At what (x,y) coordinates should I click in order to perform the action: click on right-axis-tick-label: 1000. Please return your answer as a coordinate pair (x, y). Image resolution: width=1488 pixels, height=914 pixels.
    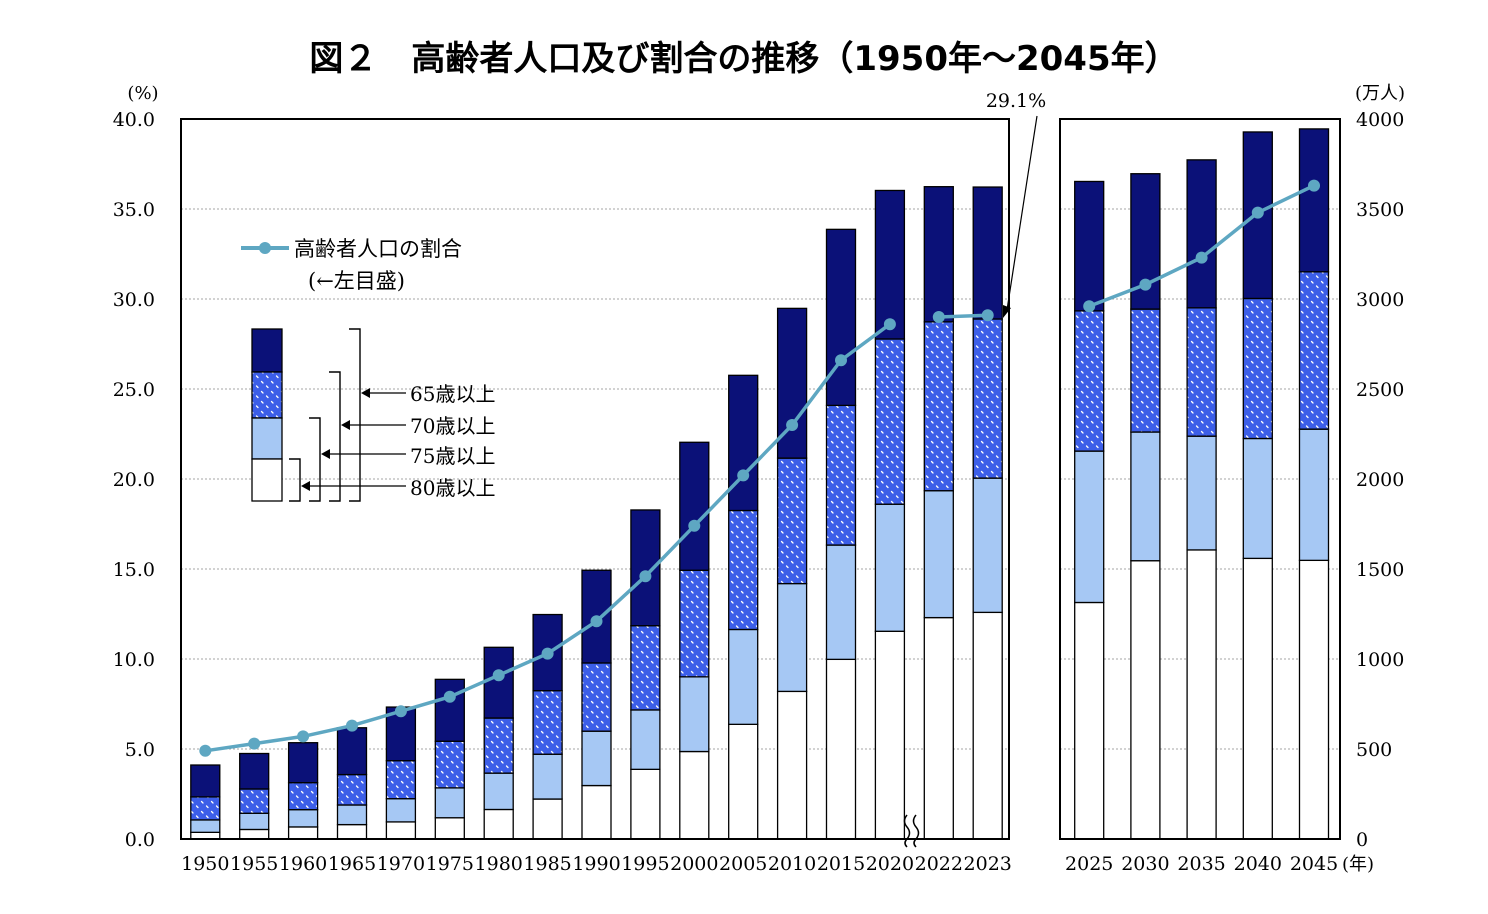
    Looking at the image, I should click on (1380, 660).